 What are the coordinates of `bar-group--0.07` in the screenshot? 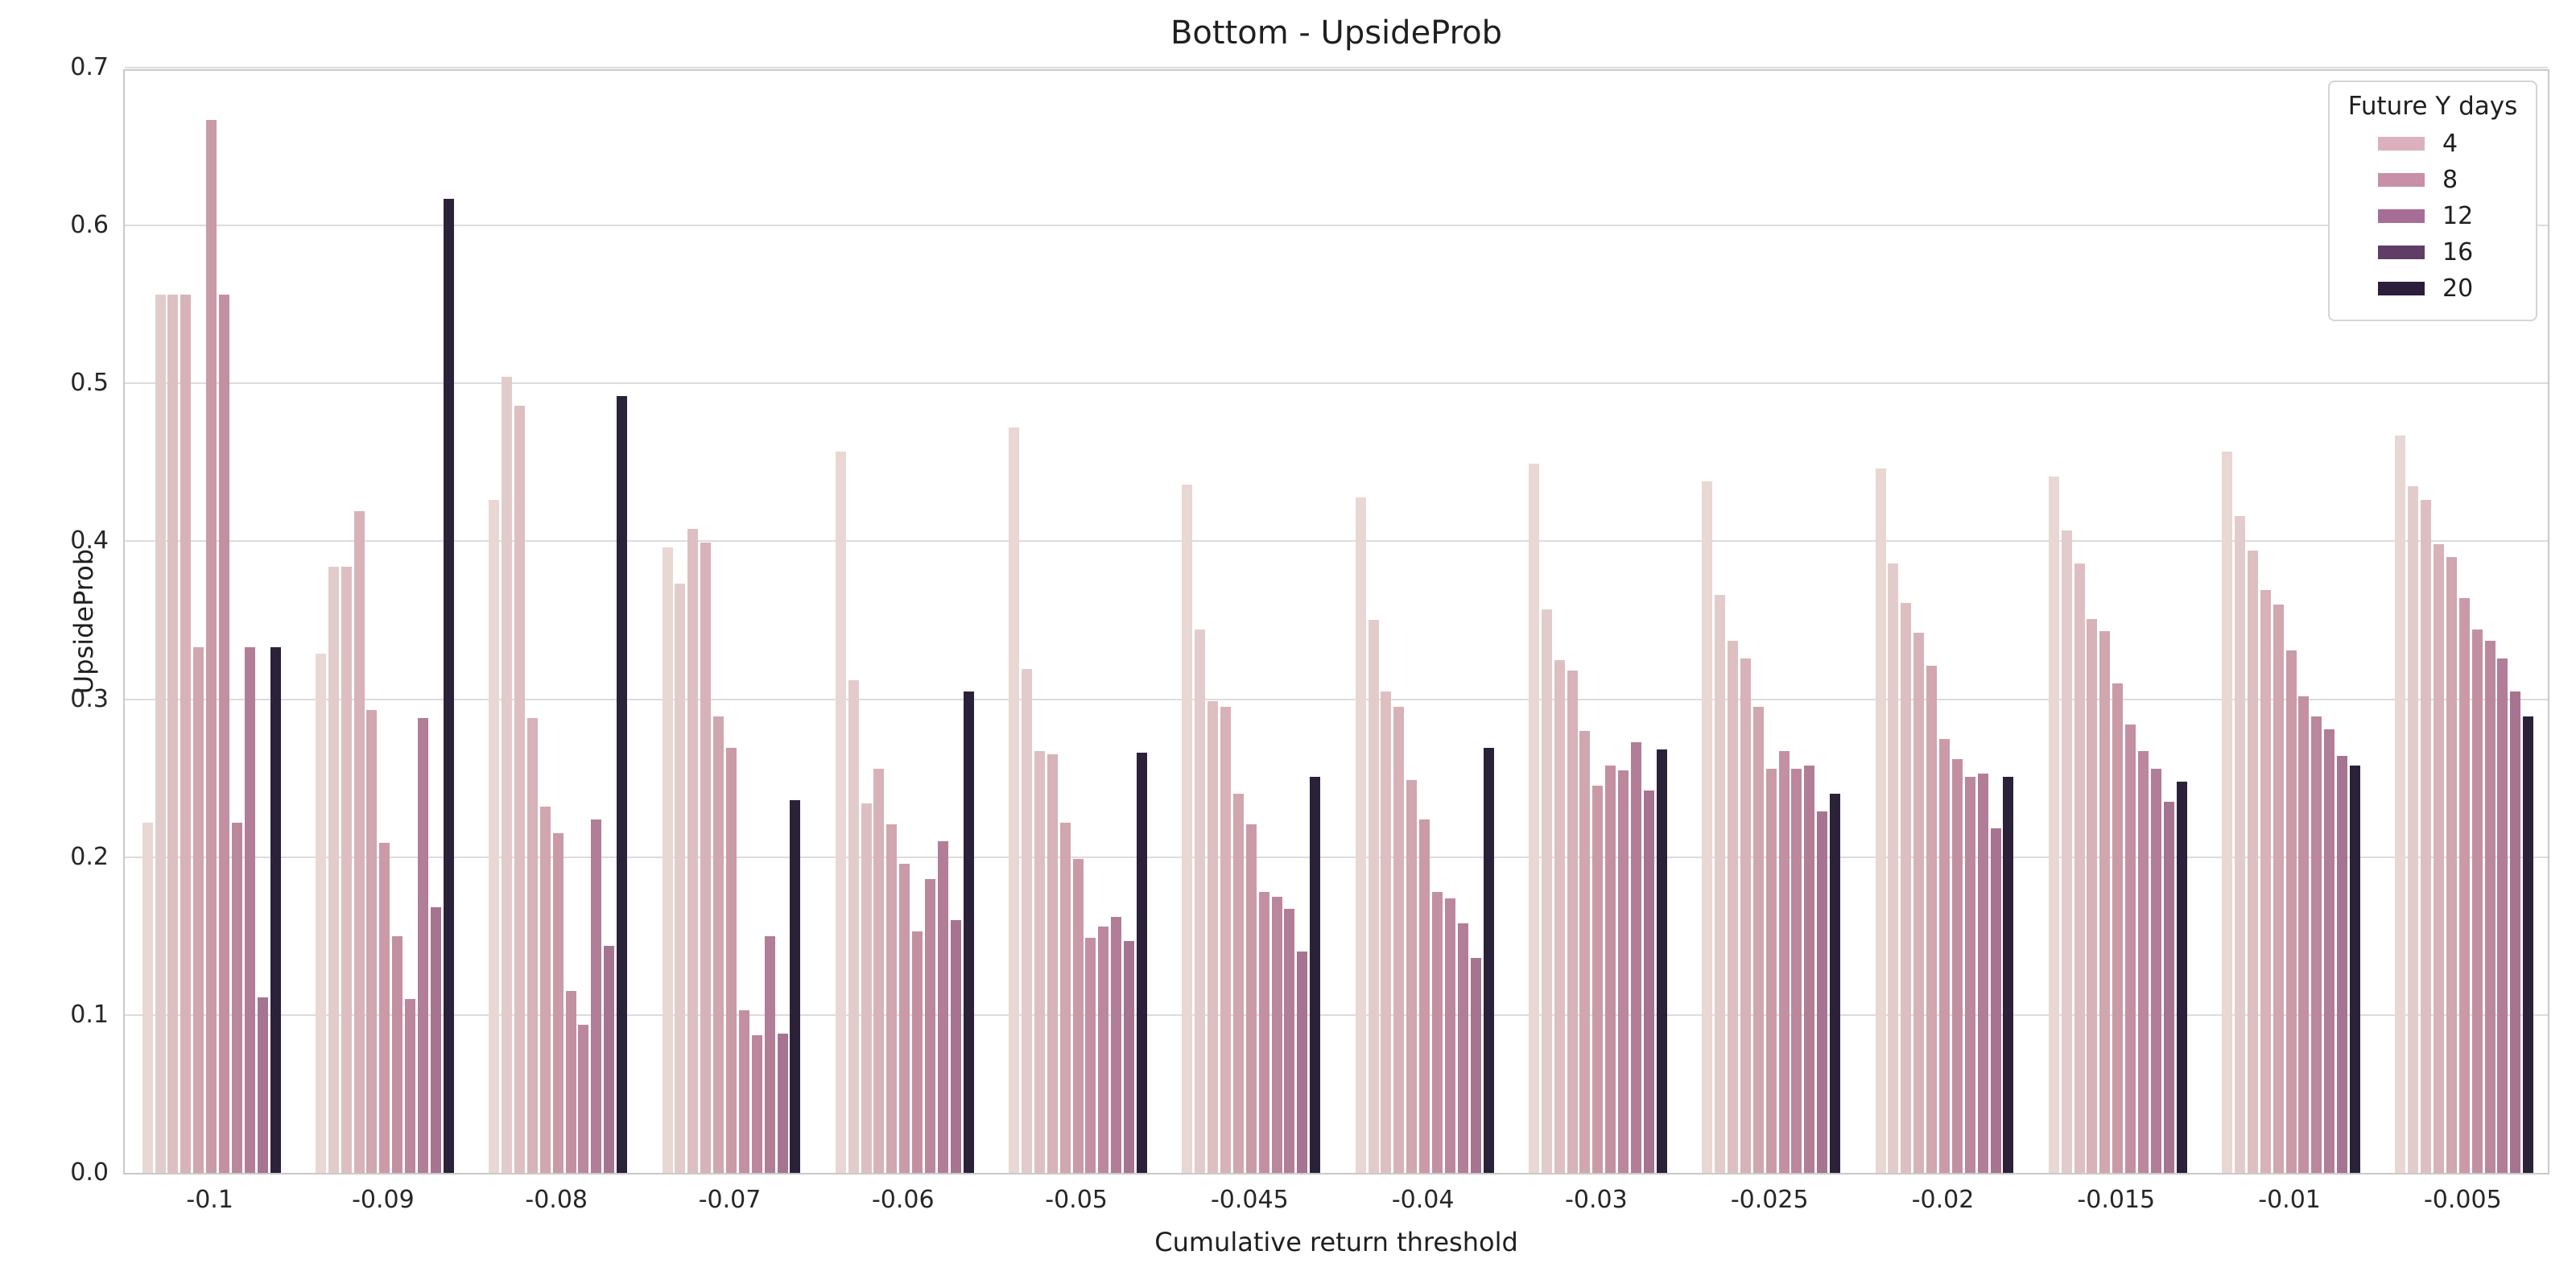 It's located at (731, 851).